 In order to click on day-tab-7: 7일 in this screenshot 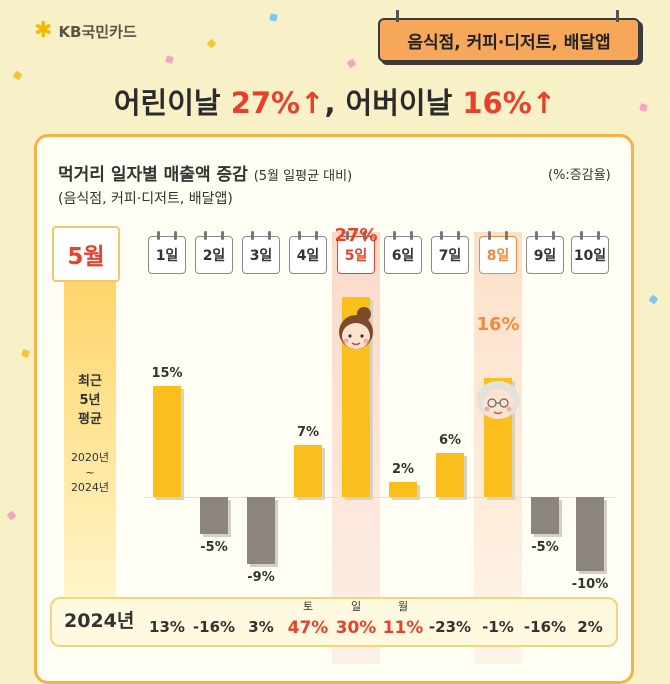, I will do `click(450, 252)`.